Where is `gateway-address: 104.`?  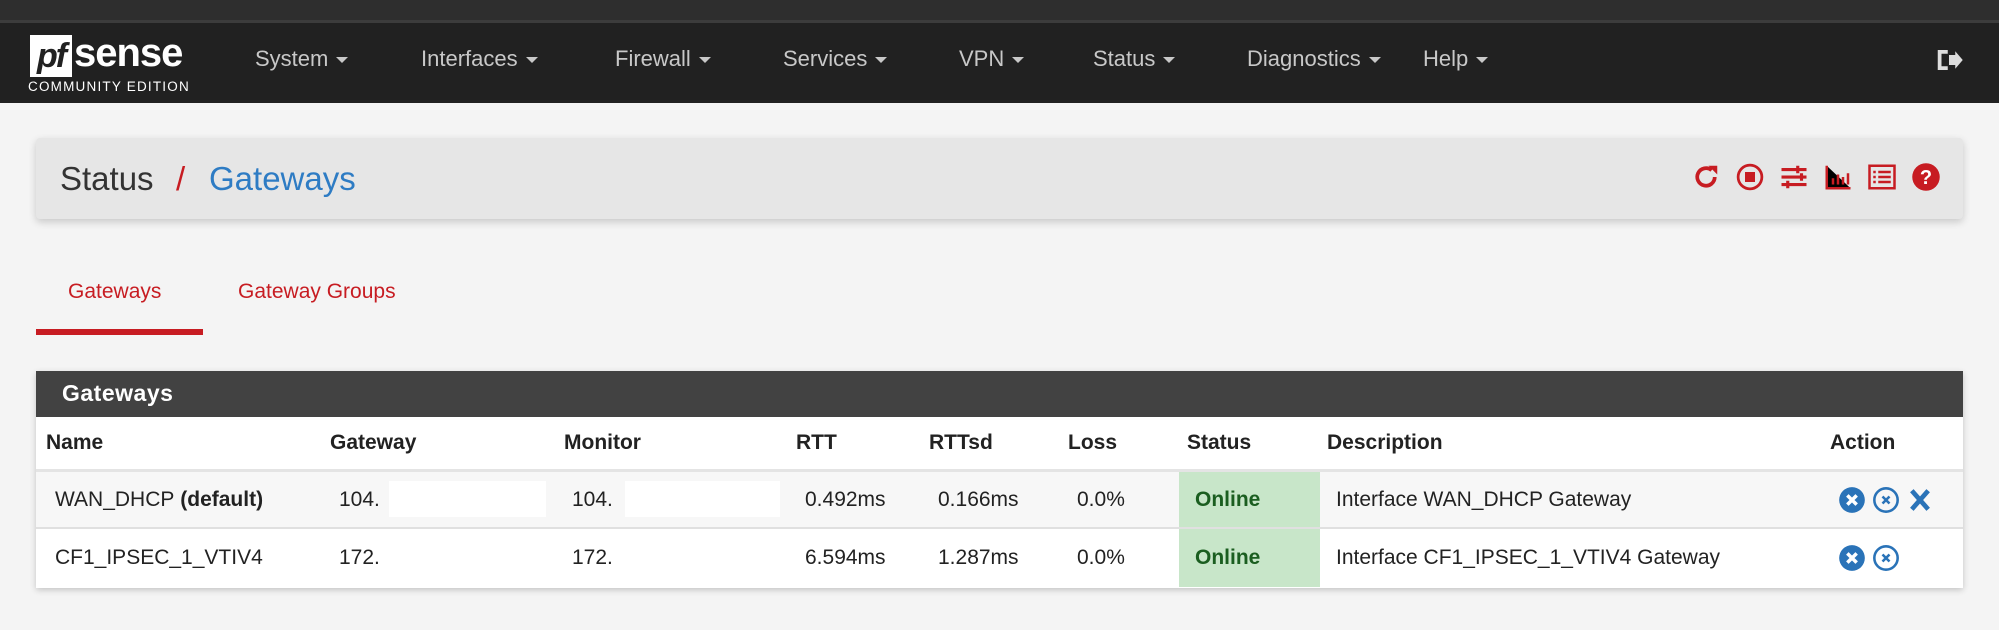
gateway-address: 104. is located at coordinates (359, 499).